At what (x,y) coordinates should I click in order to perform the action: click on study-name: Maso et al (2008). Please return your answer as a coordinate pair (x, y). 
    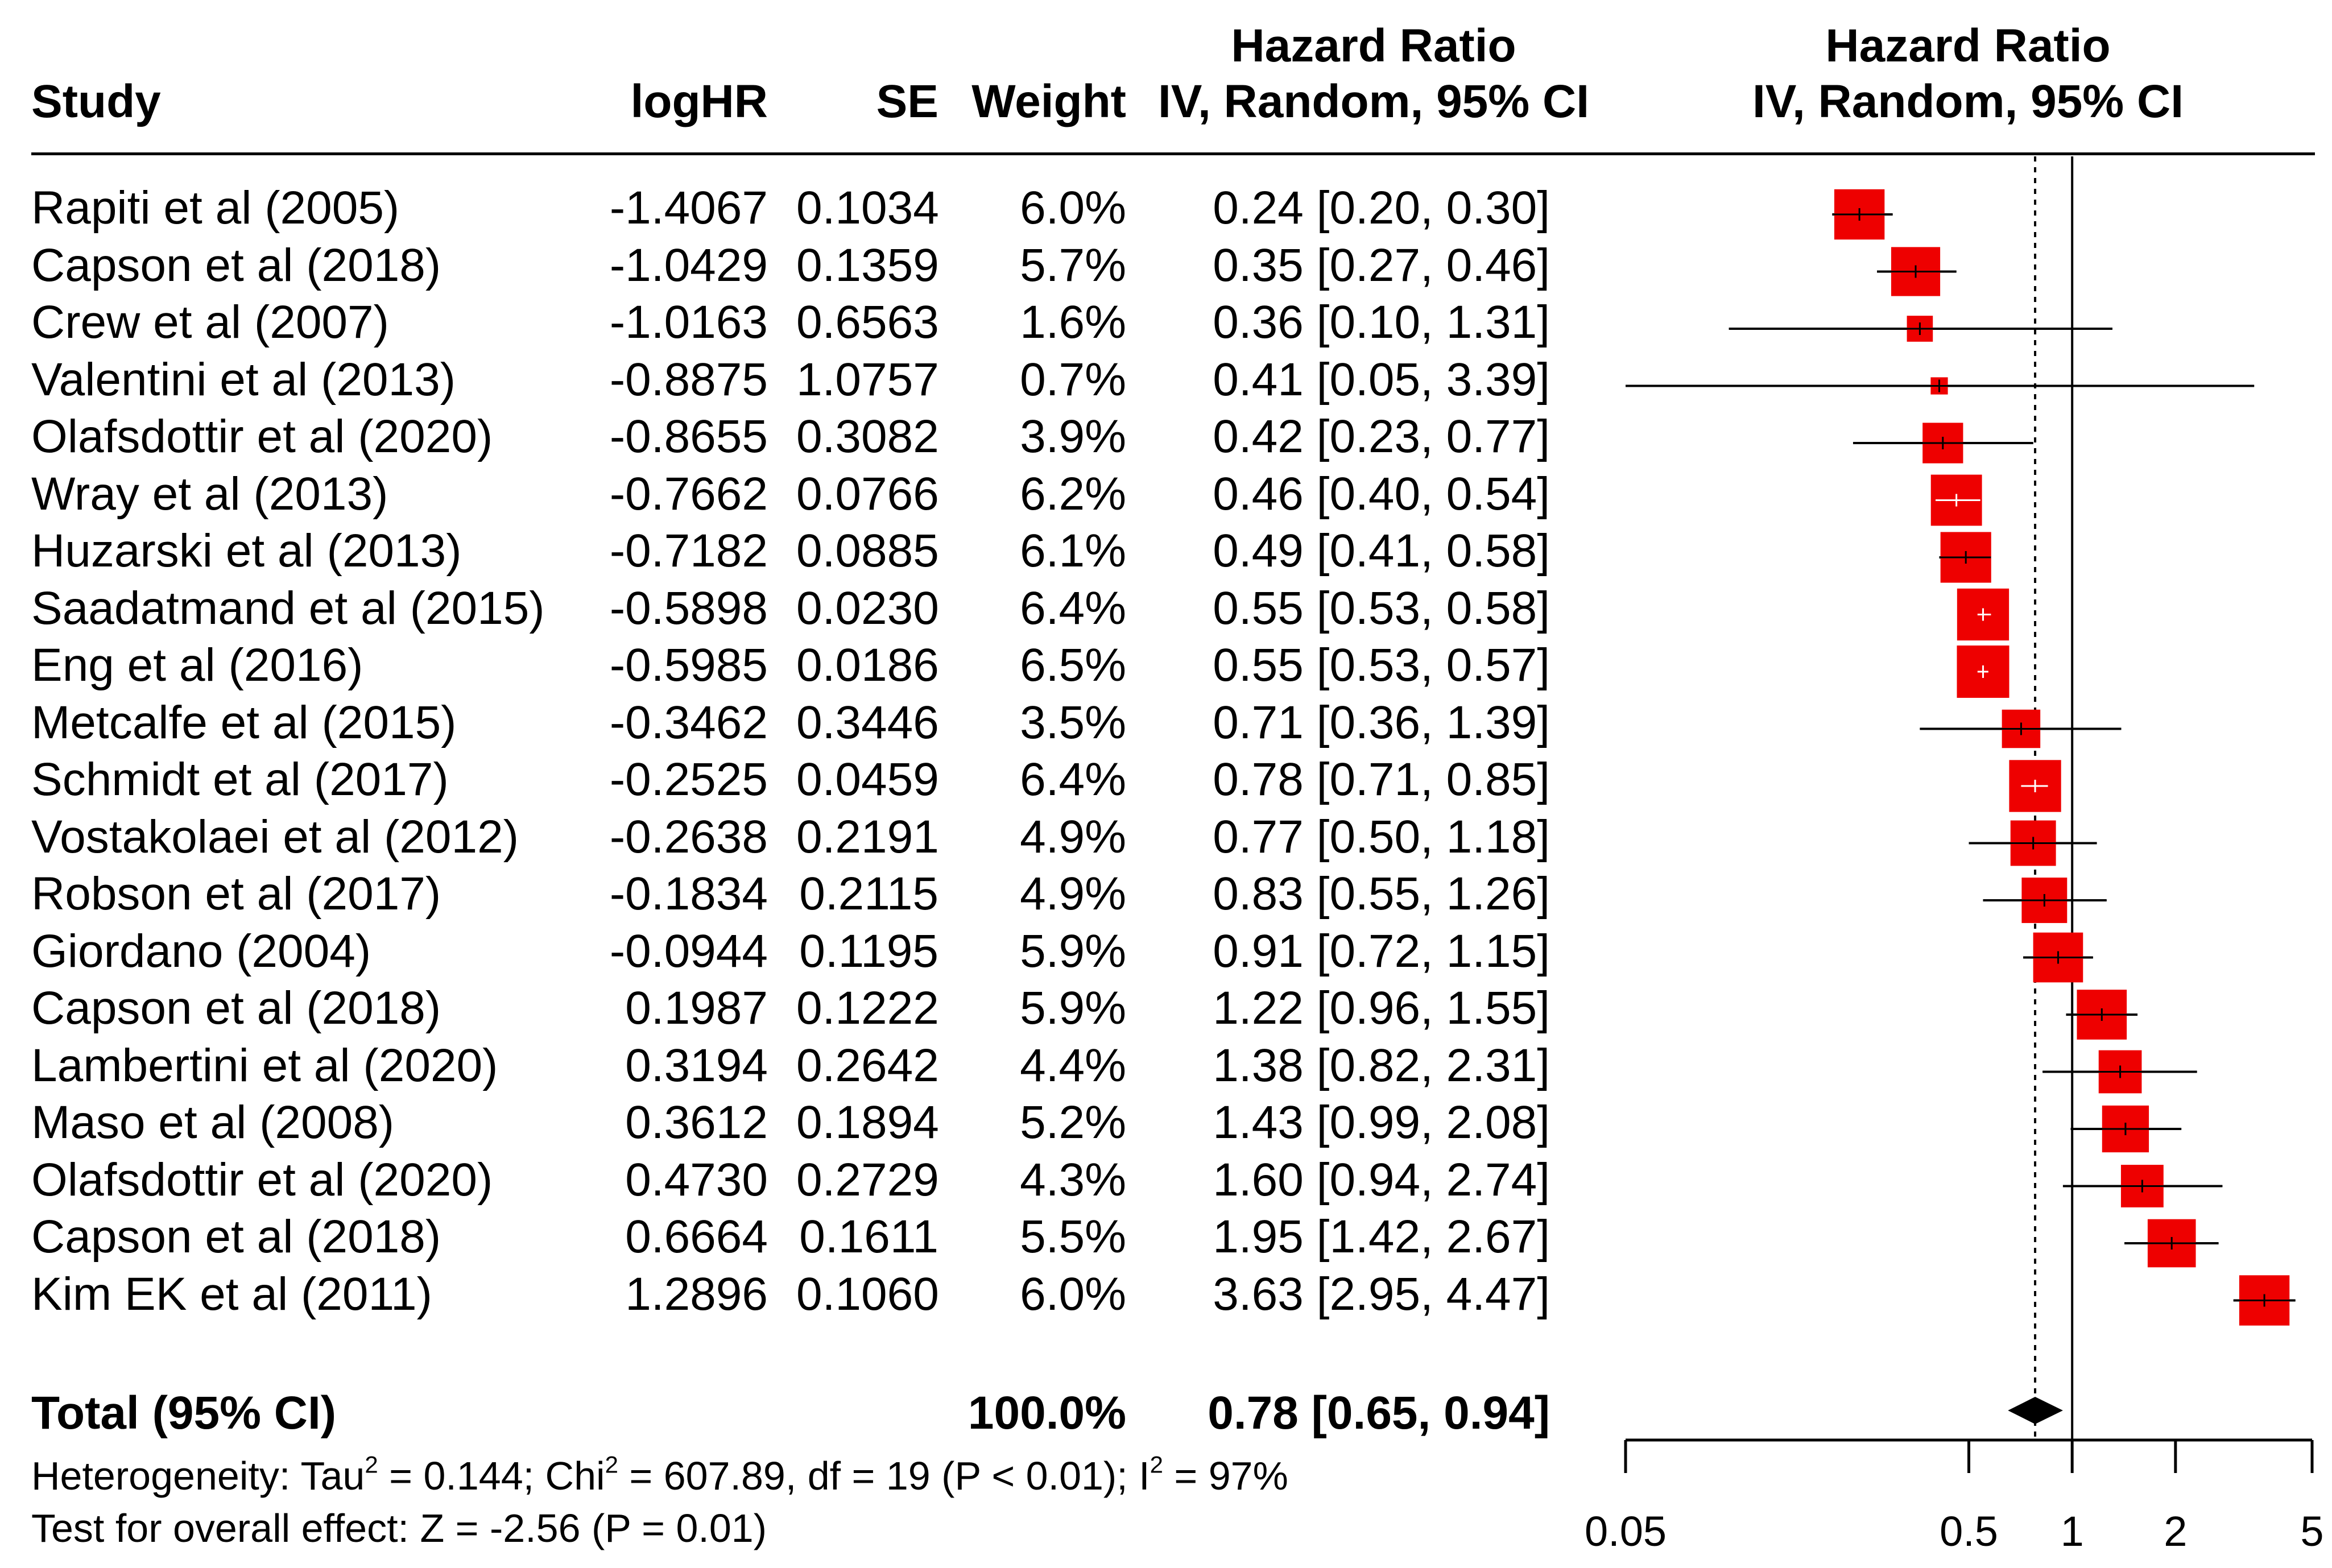
    Looking at the image, I should click on (213, 1122).